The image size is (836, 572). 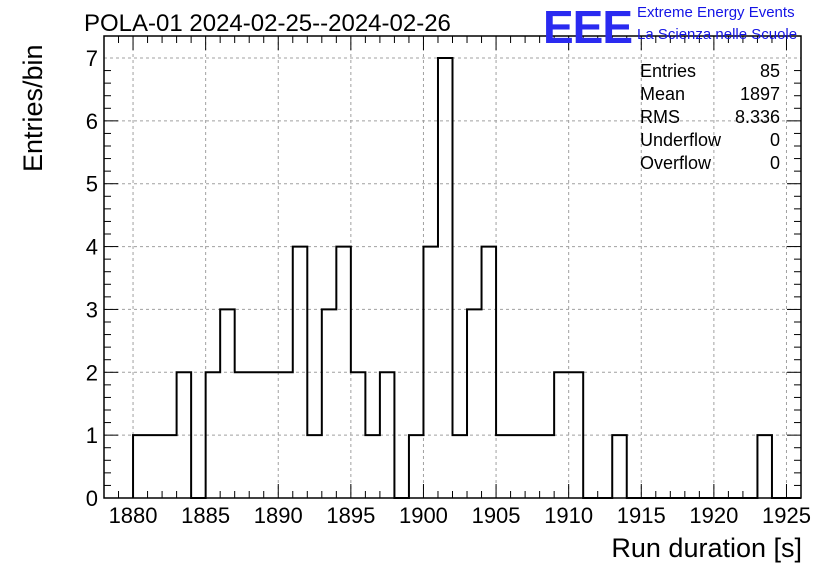 What do you see at coordinates (92, 498) in the screenshot?
I see `y-tick-label-0: 0` at bounding box center [92, 498].